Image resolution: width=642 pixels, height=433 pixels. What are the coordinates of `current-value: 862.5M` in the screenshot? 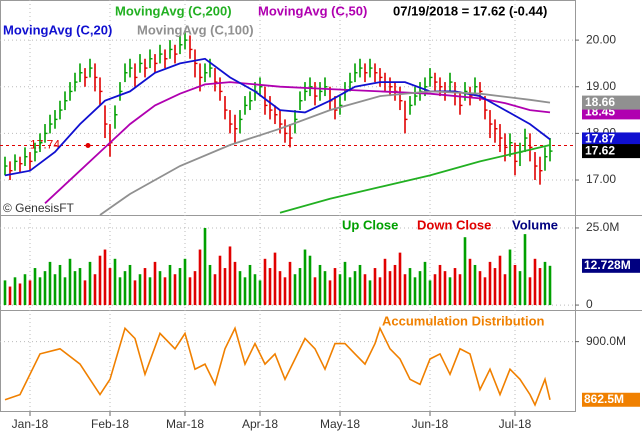 It's located at (604, 399).